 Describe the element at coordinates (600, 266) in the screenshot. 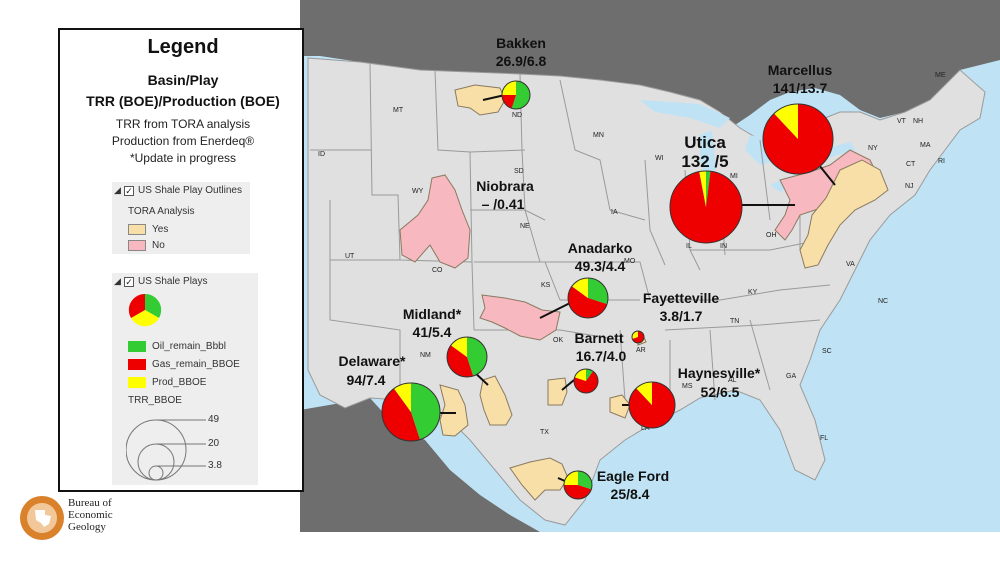

I see `play-value: 49.3/4.4` at that location.